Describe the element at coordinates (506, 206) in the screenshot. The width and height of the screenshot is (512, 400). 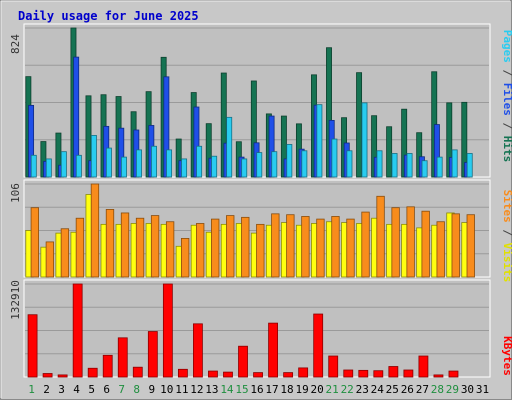
I see `legend-sites: Sites` at that location.